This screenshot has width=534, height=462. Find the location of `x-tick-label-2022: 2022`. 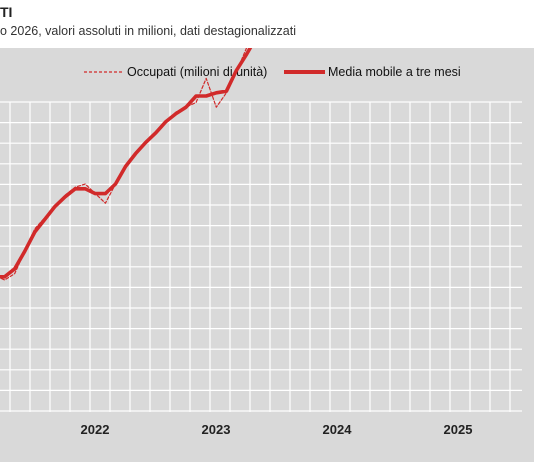

x-tick-label-2022: 2022 is located at coordinates (95, 429).